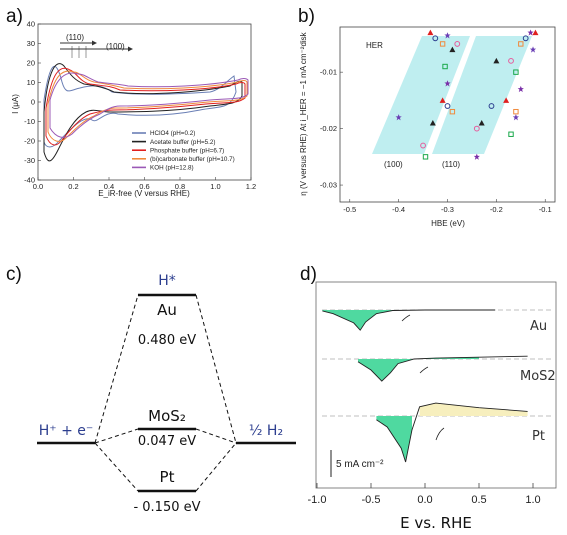  I want to click on level-label-mos2: MoS₂, so click(167, 416).